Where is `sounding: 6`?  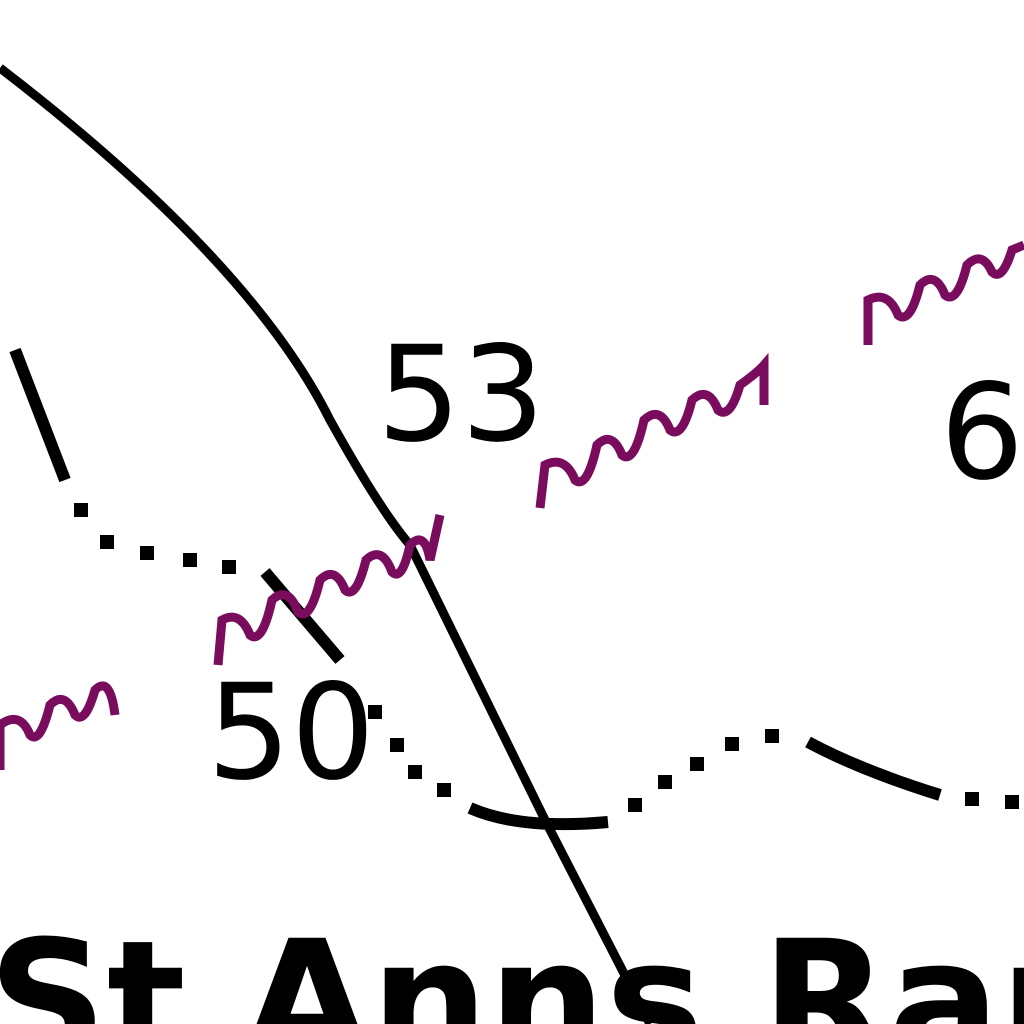 sounding: 6 is located at coordinates (982, 433).